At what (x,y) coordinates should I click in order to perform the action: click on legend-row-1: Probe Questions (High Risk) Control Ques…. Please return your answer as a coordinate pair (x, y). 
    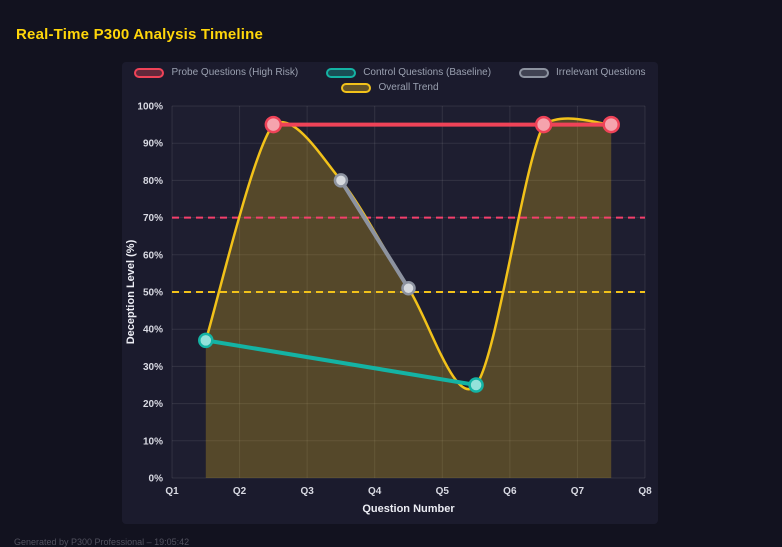
    Looking at the image, I should click on (390, 72).